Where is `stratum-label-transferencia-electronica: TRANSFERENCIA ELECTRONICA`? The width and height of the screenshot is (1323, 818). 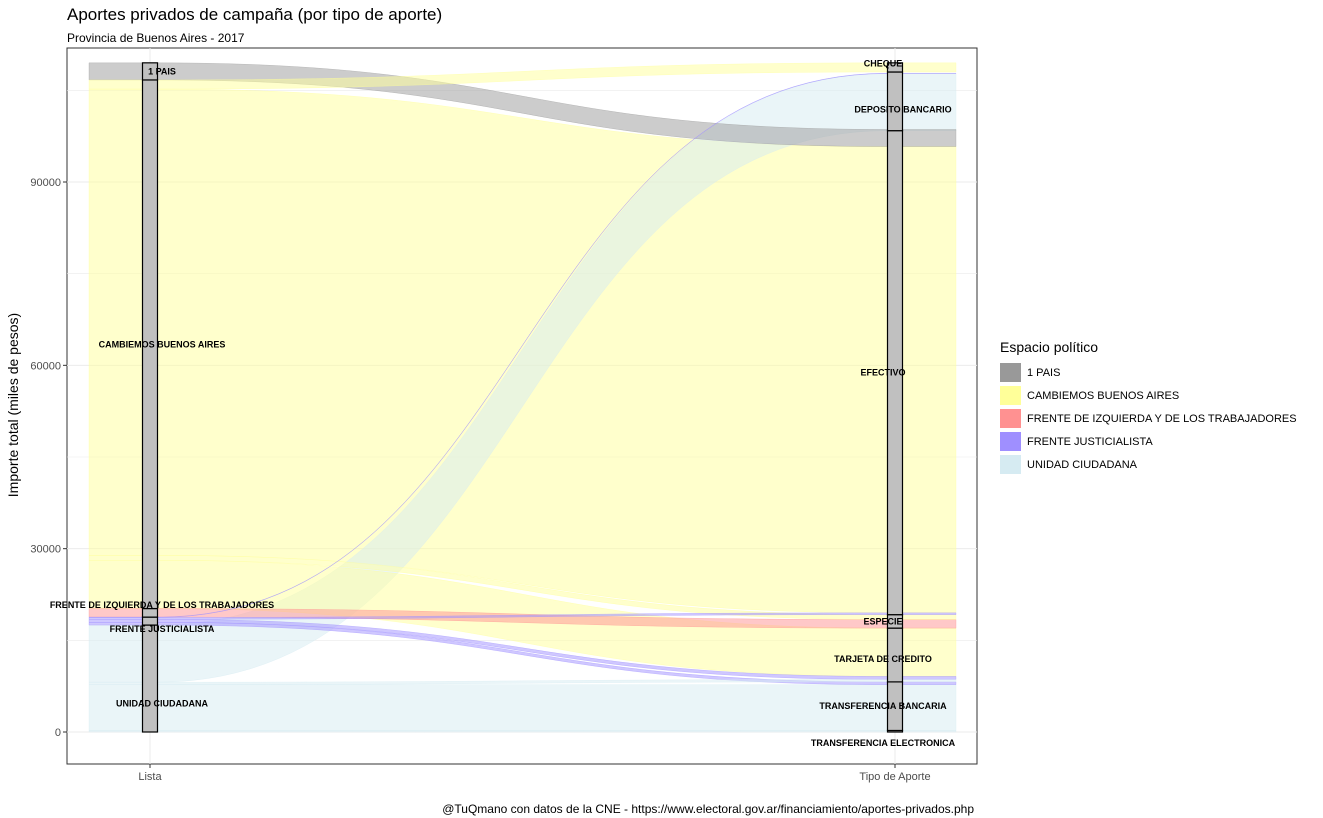
stratum-label-transferencia-electronica: TRANSFERENCIA ELECTRONICA is located at coordinates (883, 743).